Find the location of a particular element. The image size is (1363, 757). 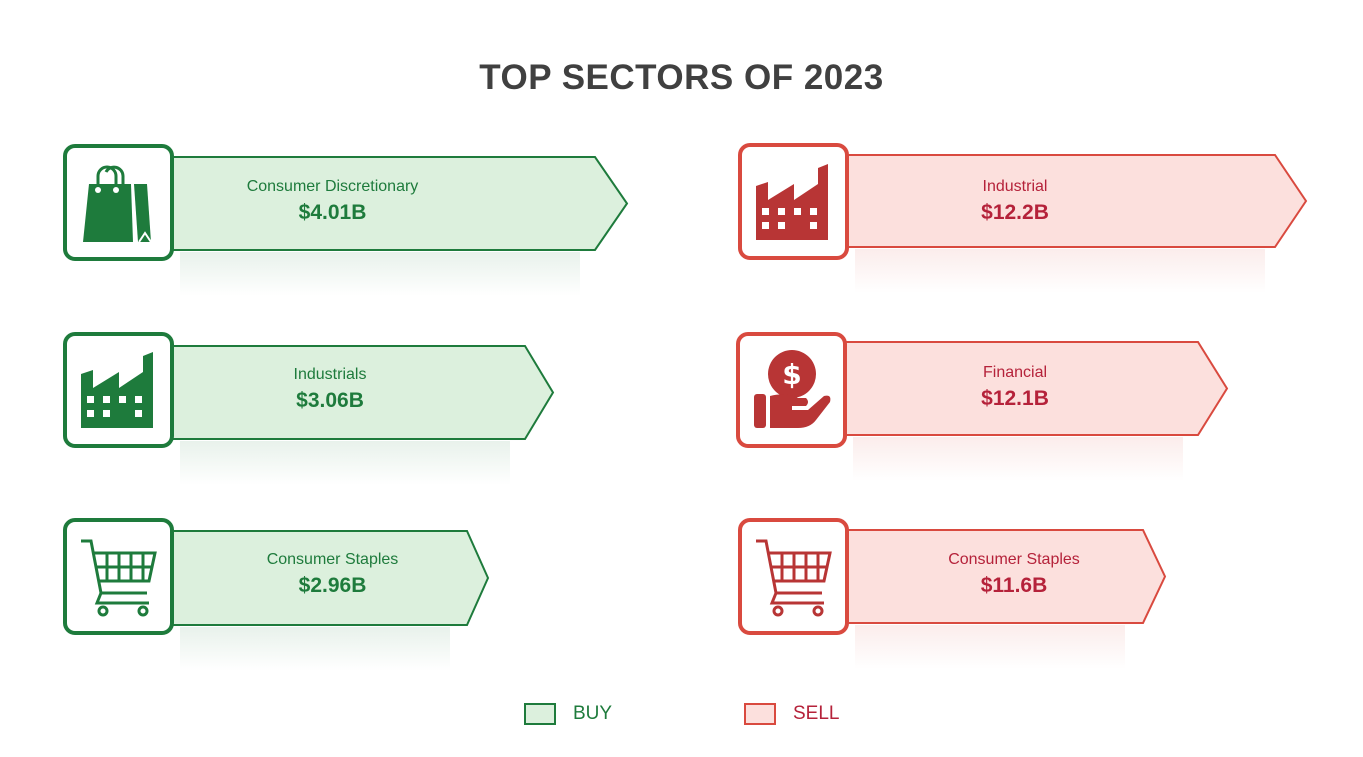

sector-name: Consumer Discretionary is located at coordinates (332, 186).